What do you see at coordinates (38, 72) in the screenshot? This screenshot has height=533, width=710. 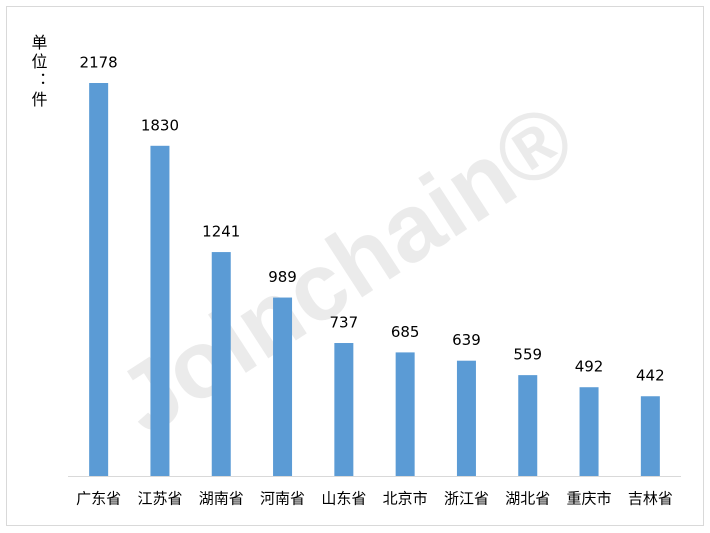 I see `y-axis-label: 单位：件` at bounding box center [38, 72].